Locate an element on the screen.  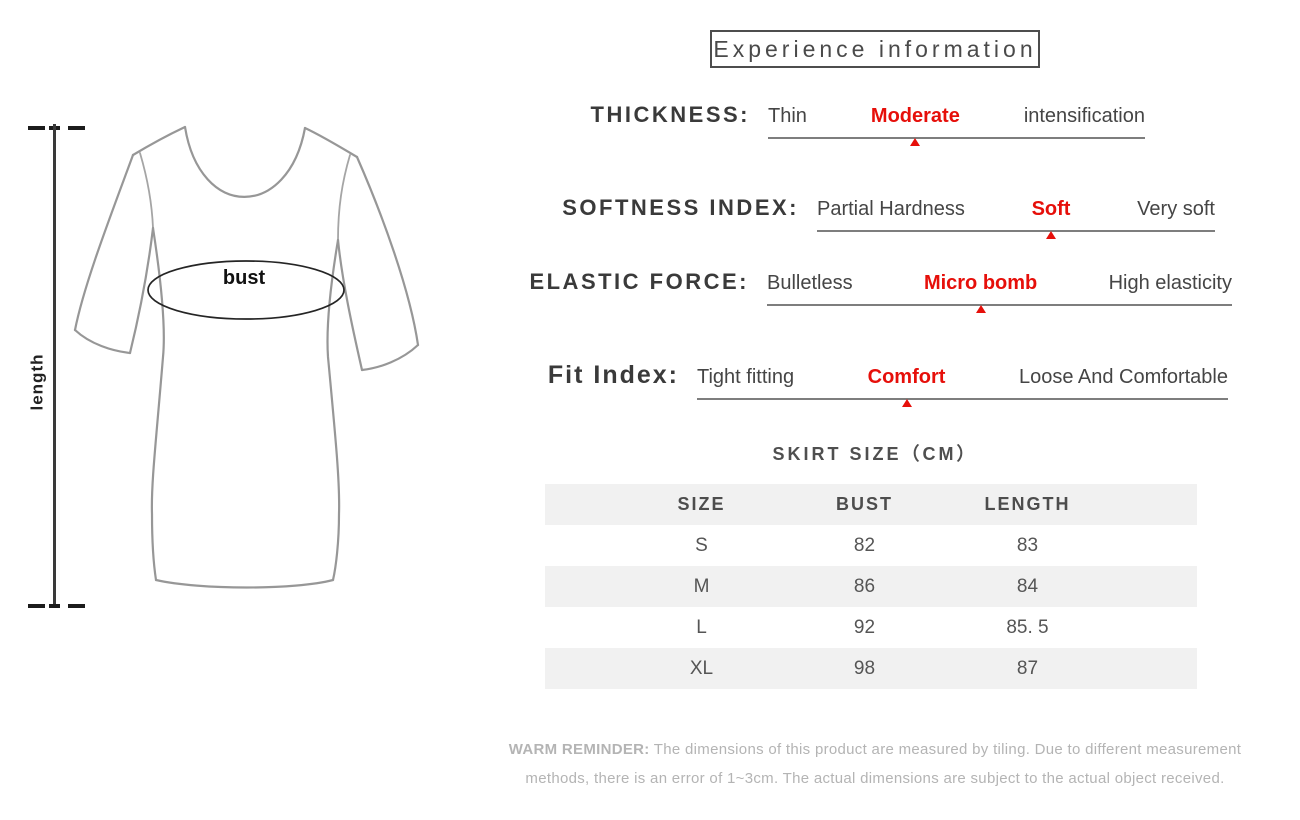
table-row-xl: XL 98 87 is located at coordinates (871, 668).